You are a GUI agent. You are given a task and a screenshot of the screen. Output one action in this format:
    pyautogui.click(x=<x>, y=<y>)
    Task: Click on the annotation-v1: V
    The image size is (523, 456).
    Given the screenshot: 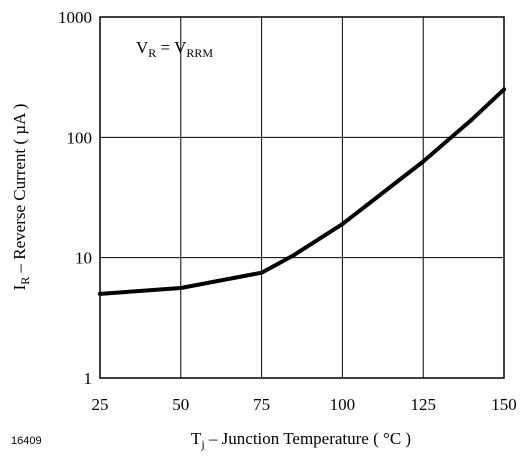 What is the action you would take?
    pyautogui.click(x=142, y=47)
    